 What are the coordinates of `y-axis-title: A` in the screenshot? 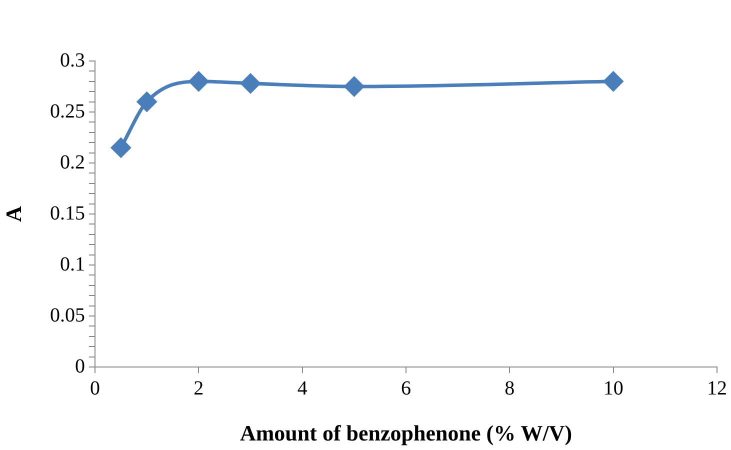 It's located at (13, 214).